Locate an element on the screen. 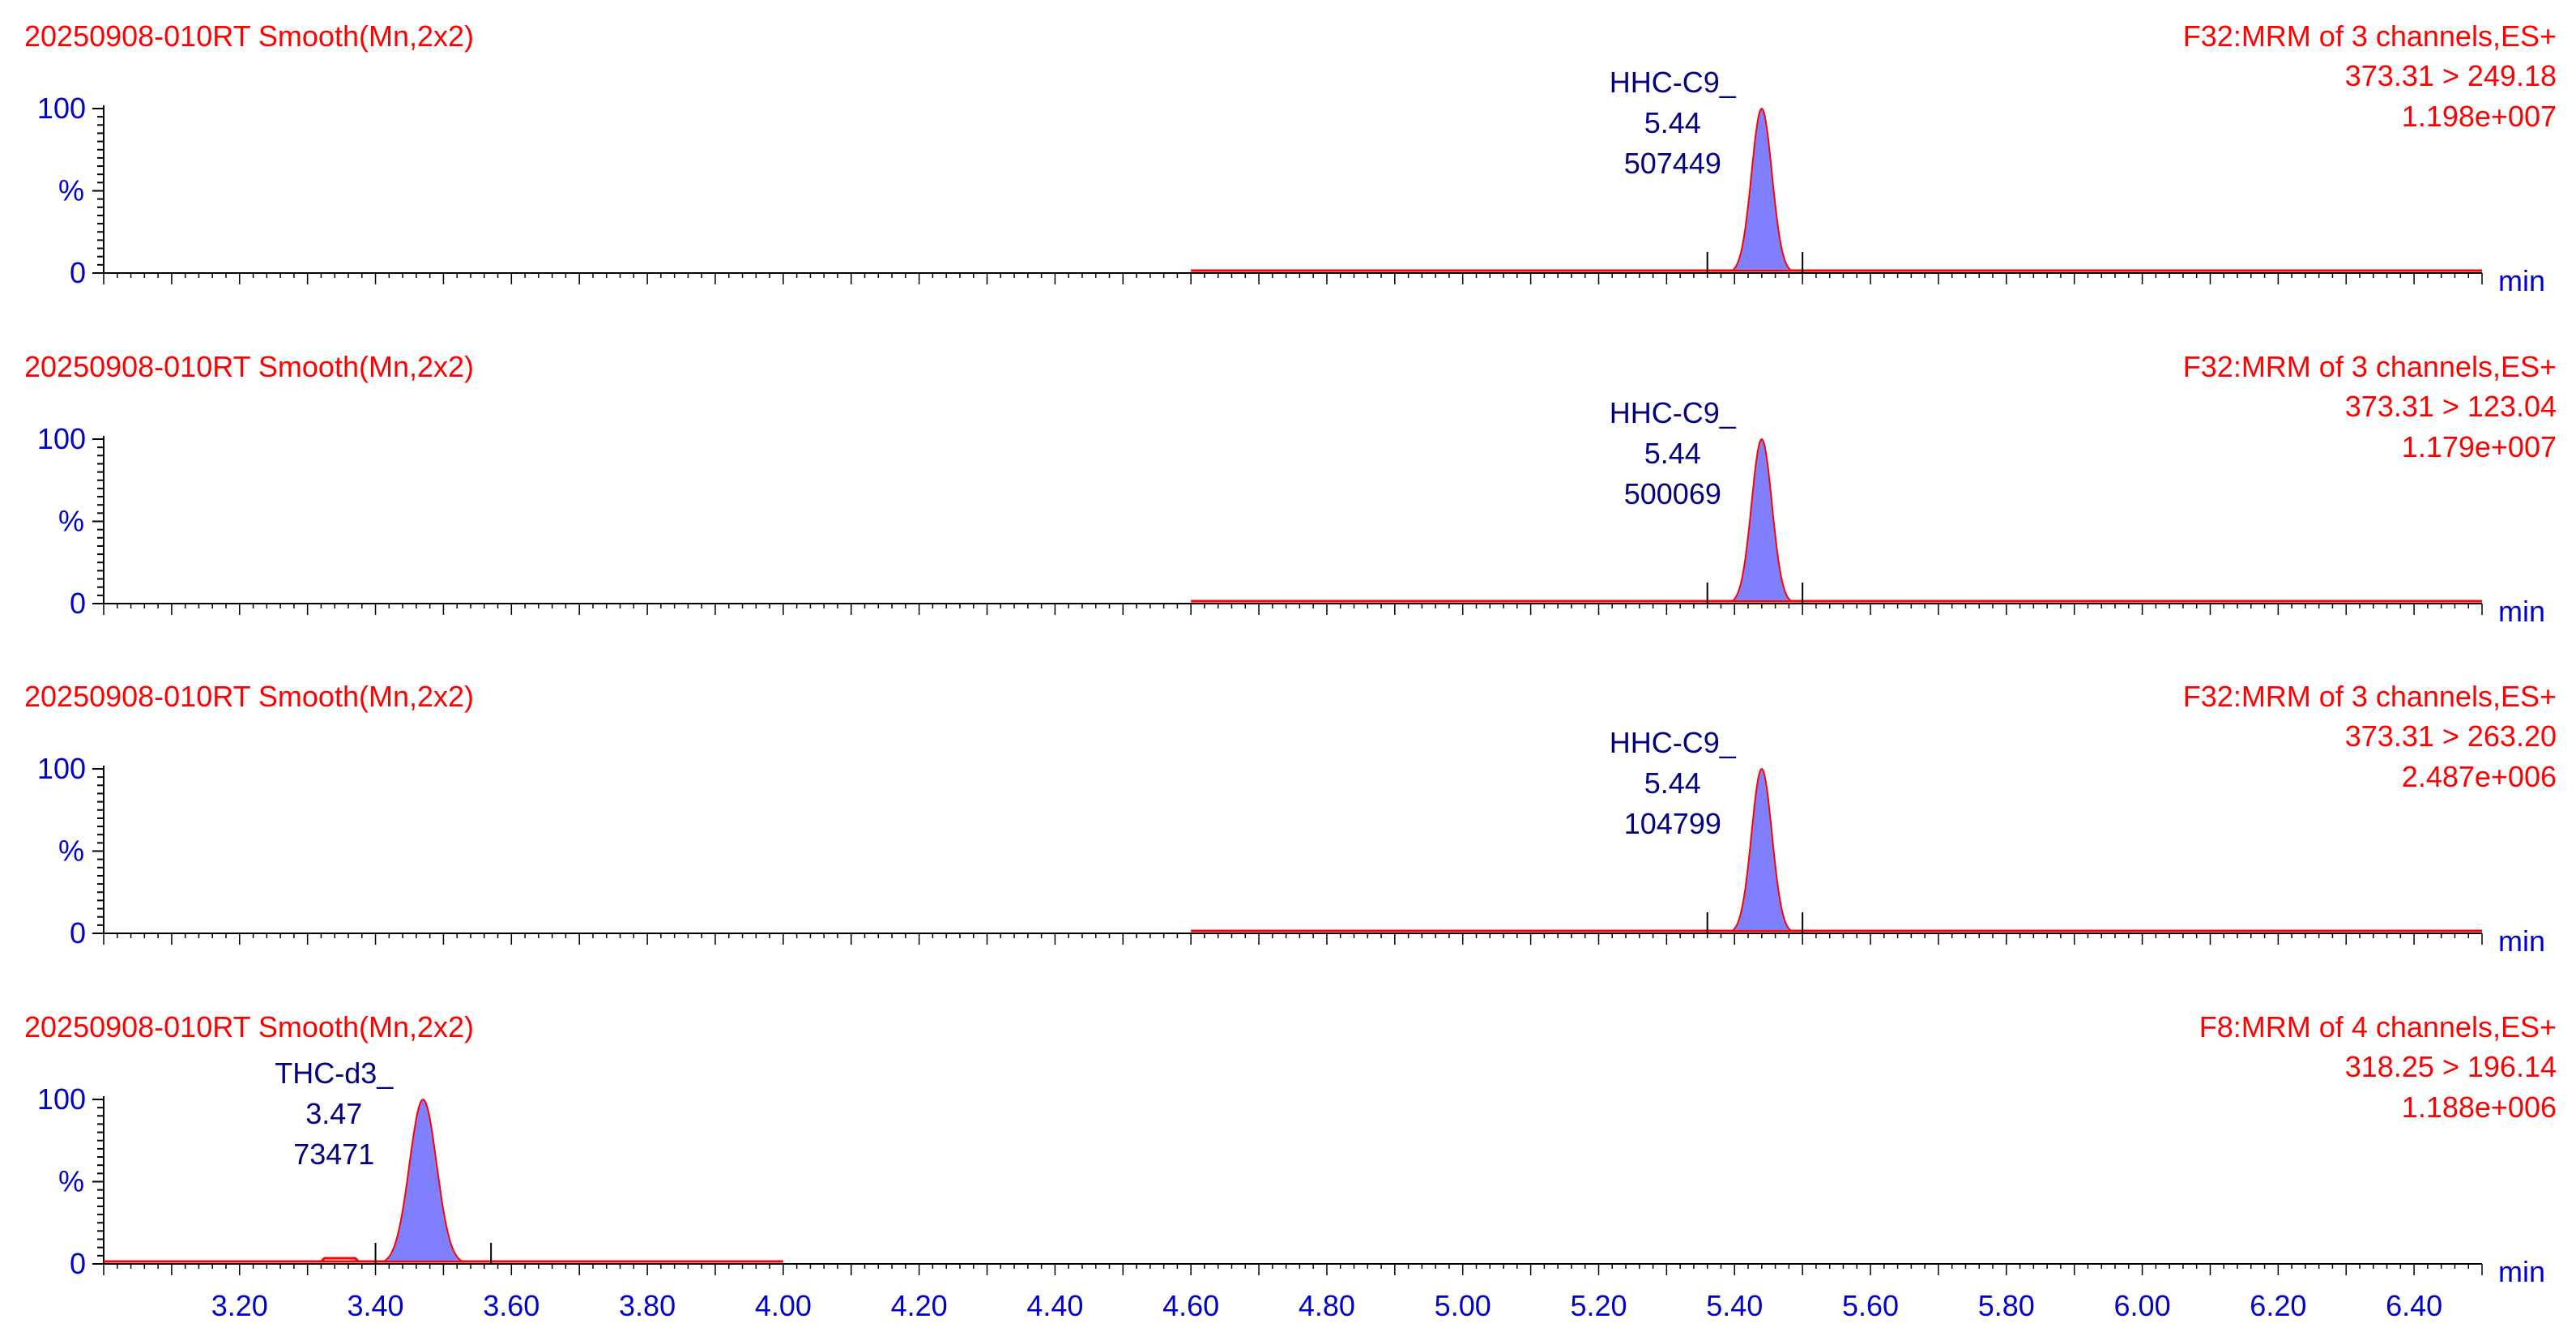 This screenshot has height=1336, width=2576. x-tick-label: 5.00 is located at coordinates (1463, 1305).